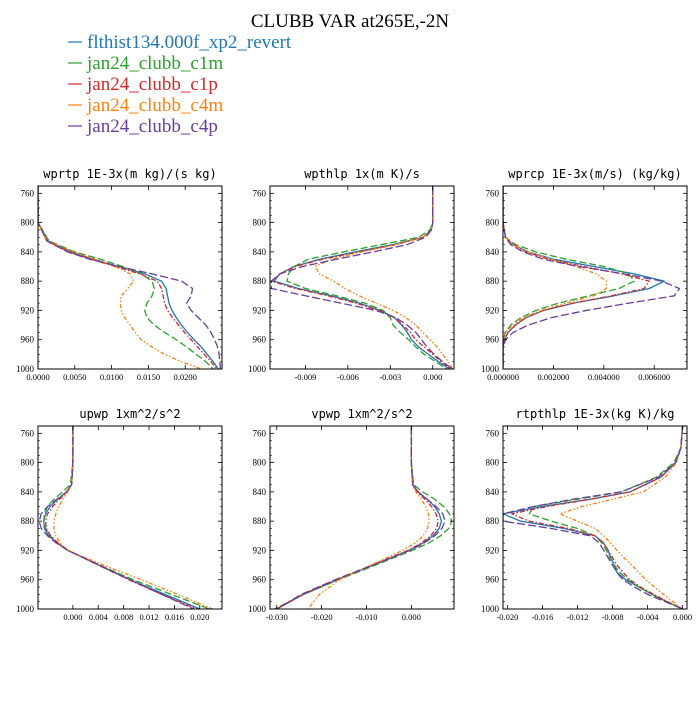 The image size is (700, 705). What do you see at coordinates (277, 617) in the screenshot?
I see `x-tick-label: -0.030` at bounding box center [277, 617].